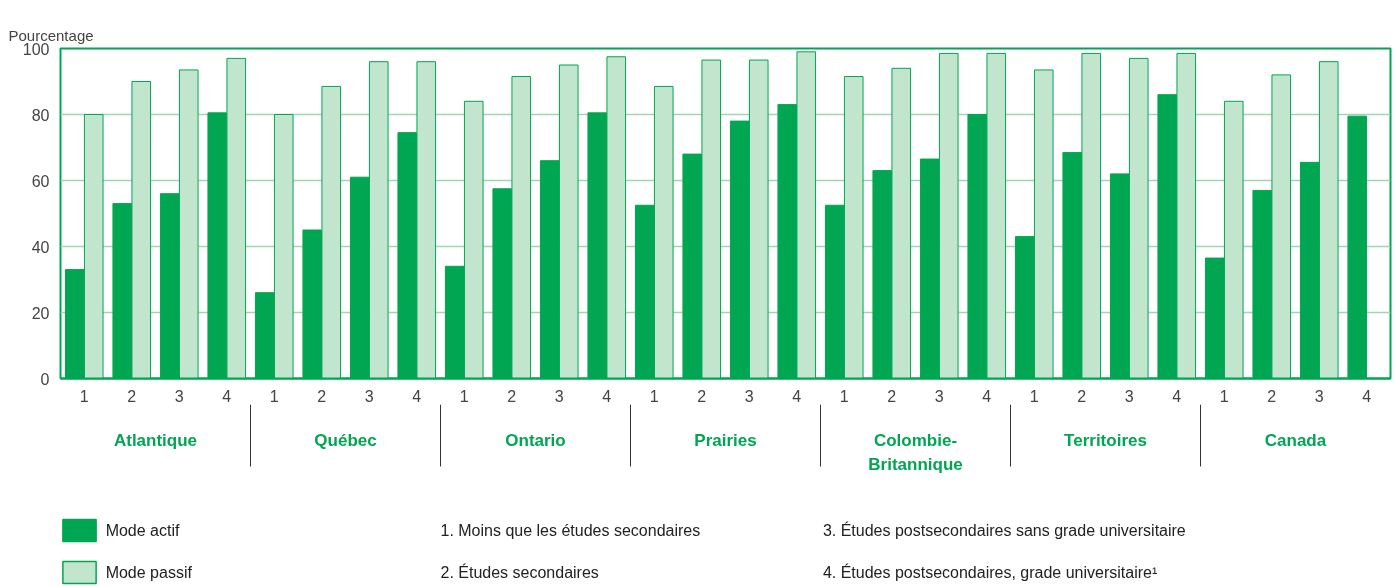 The height and width of the screenshot is (586, 1395). What do you see at coordinates (149, 572) in the screenshot?
I see `legend-label: Mode passif` at bounding box center [149, 572].